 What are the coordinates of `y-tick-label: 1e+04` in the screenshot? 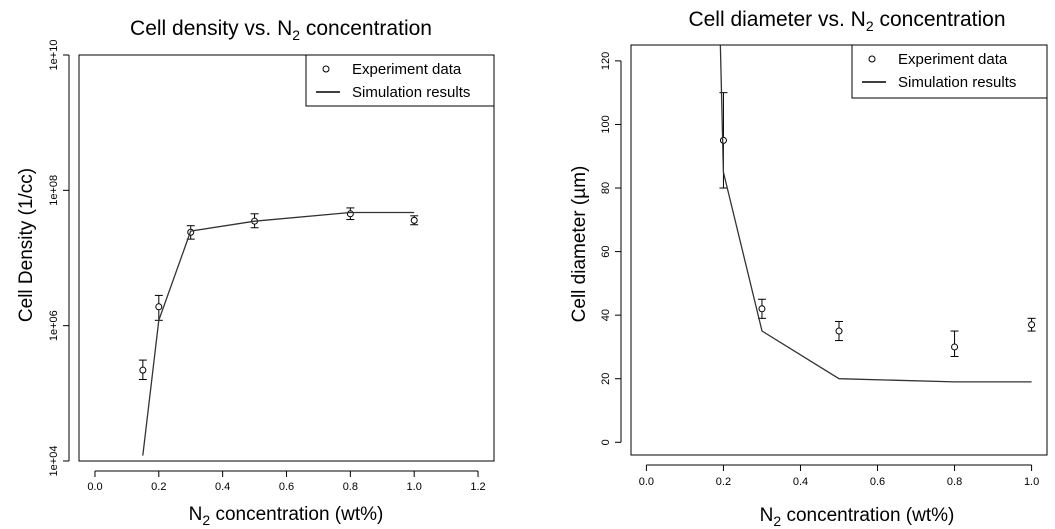 It's located at (54, 461).